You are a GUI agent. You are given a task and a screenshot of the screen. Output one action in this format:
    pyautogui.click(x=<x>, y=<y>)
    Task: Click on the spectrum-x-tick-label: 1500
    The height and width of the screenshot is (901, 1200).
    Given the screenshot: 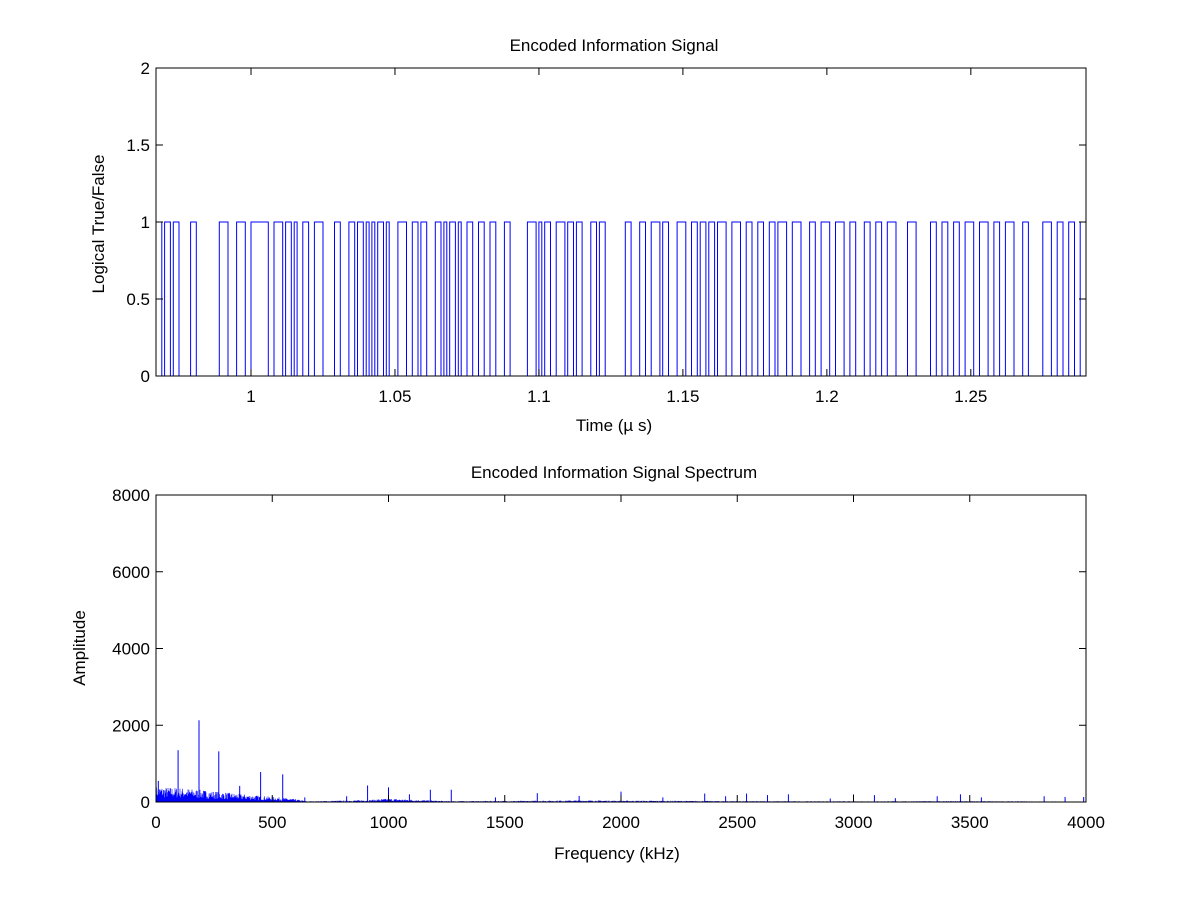 What is the action you would take?
    pyautogui.click(x=505, y=822)
    